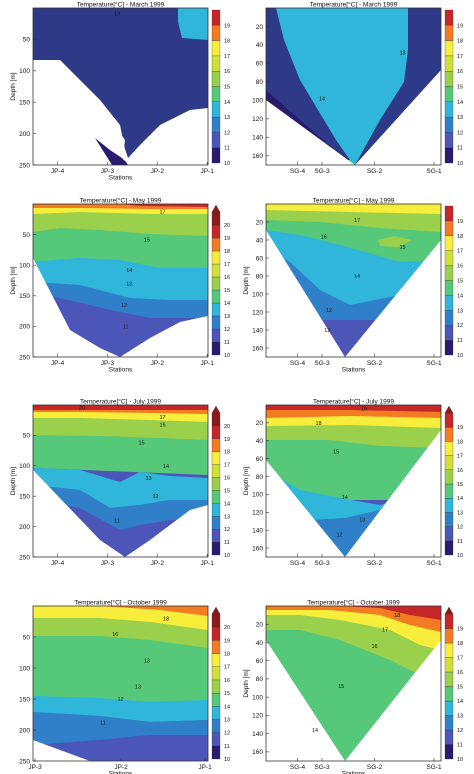  Describe the element at coordinates (318, 424) in the screenshot. I see `contour-label: 18` at that location.